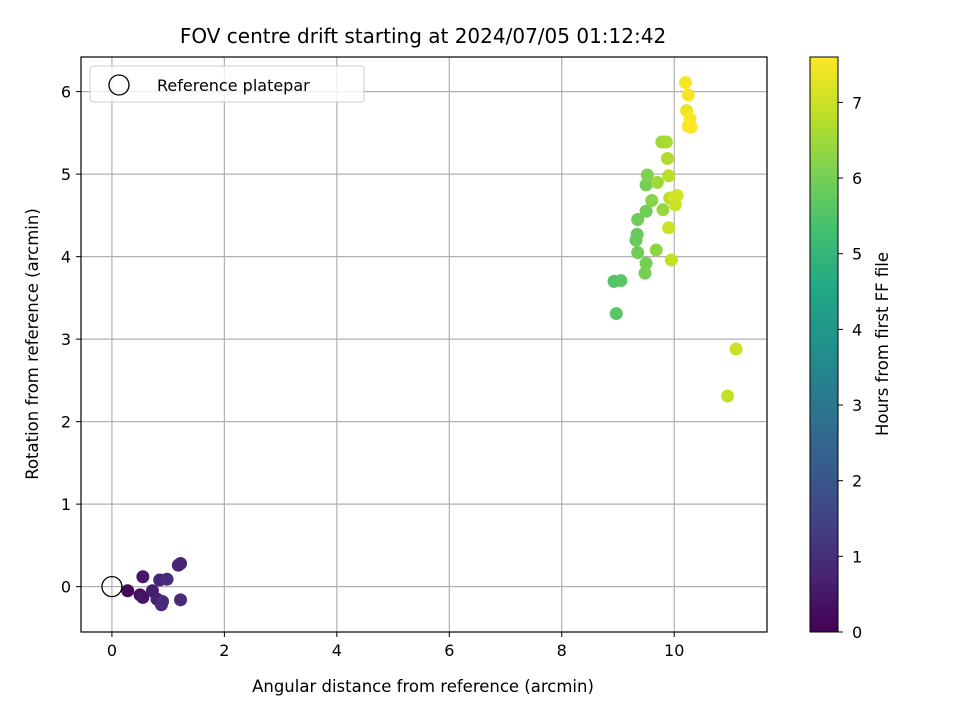 The image size is (960, 720). Describe the element at coordinates (857, 405) in the screenshot. I see `colorbar-tick-label: 3` at that location.